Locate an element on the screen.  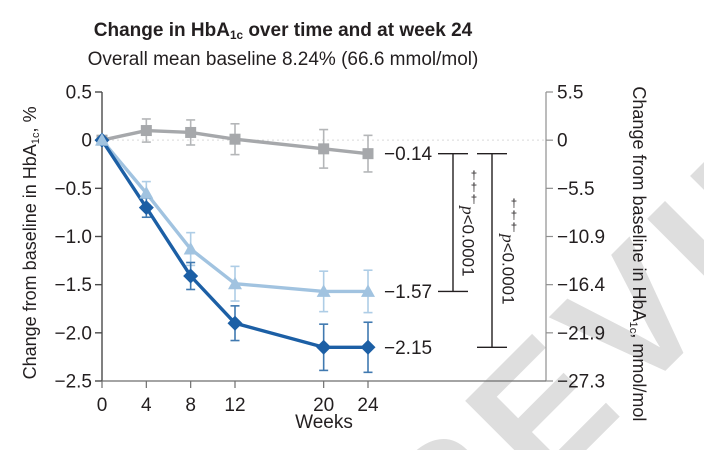
x-tick-label: 8 is located at coordinates (190, 405).